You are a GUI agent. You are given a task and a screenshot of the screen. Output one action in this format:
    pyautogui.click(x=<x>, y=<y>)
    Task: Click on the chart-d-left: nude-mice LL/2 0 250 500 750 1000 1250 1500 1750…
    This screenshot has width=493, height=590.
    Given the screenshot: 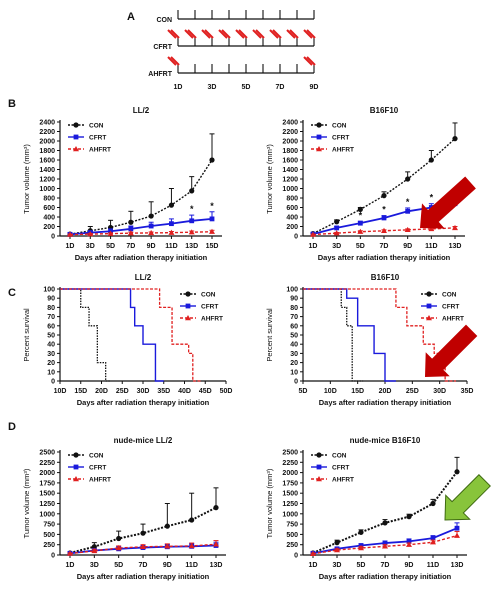 What is the action you would take?
    pyautogui.click(x=124, y=508)
    